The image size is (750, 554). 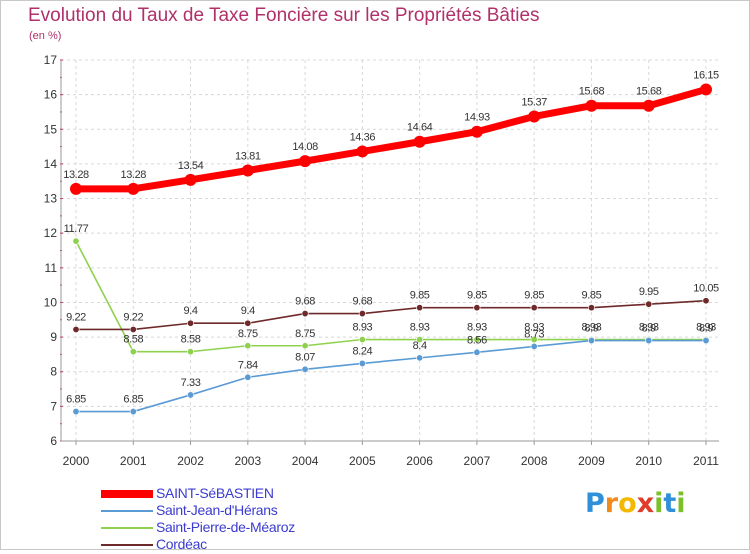 I want to click on y-tick-label: 6, so click(x=53, y=441).